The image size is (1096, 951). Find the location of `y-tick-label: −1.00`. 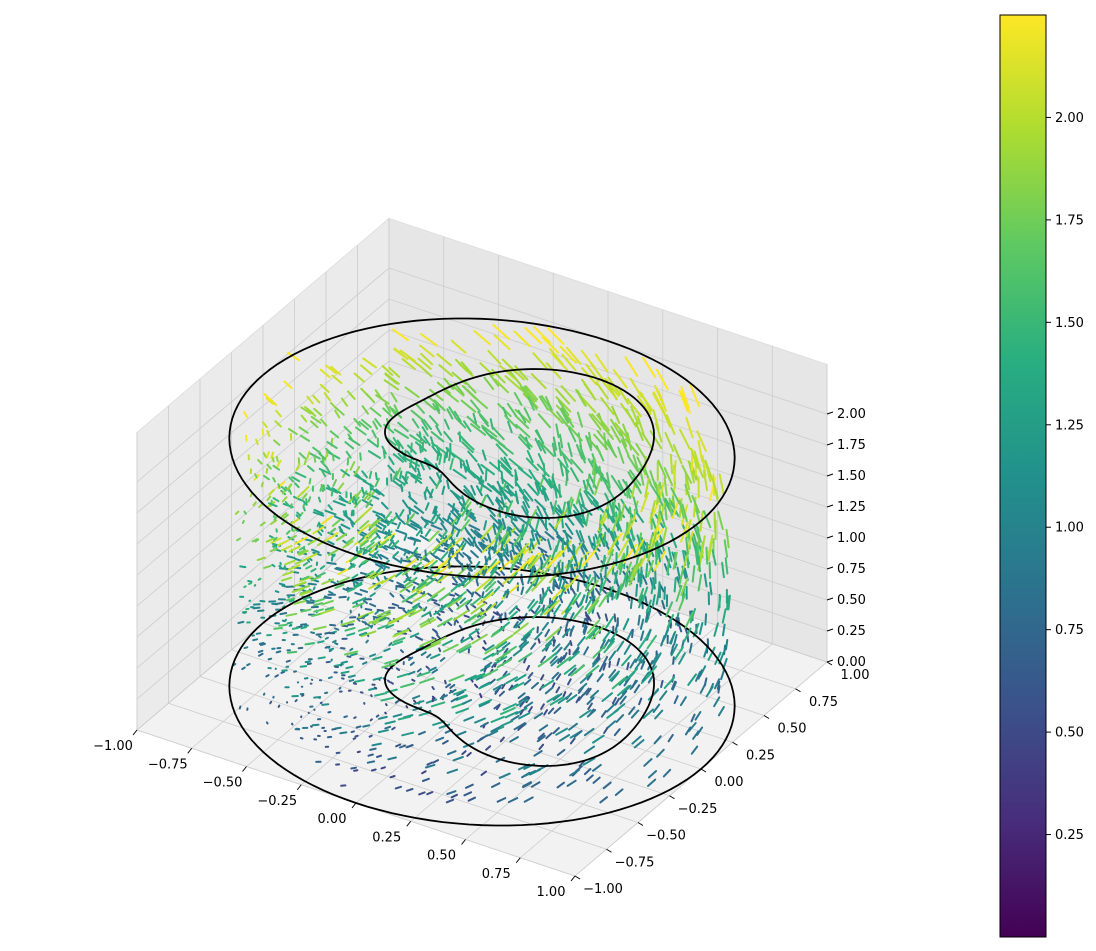

y-tick-label: −1.00 is located at coordinates (603, 889).